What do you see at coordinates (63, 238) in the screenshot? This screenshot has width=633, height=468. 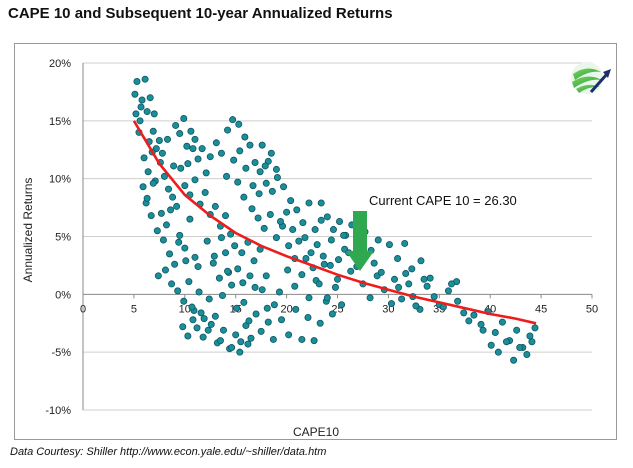 I see `y-tick-label: 5%` at bounding box center [63, 238].